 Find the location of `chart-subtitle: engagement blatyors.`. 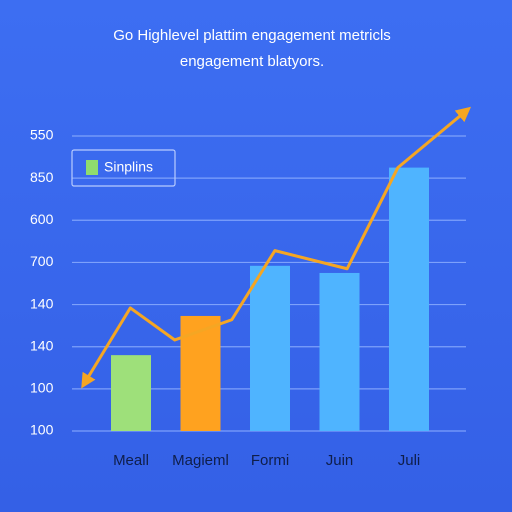

chart-subtitle: engagement blatyors. is located at coordinates (252, 61).